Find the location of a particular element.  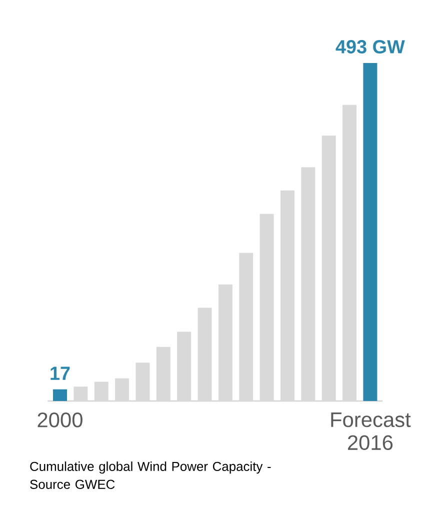

data-label: 17 is located at coordinates (60, 373).